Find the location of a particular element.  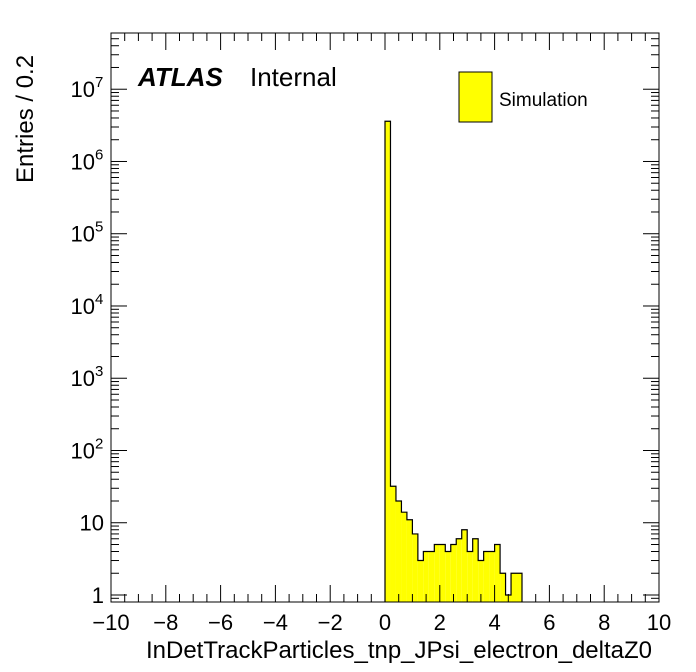

y-tick-exponent: 7 is located at coordinates (99, 82).